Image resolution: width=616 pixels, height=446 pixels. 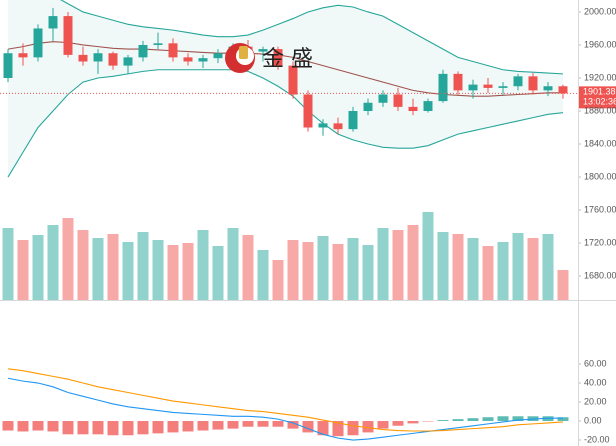 What do you see at coordinates (595, 382) in the screenshot?
I see `macd-tick-label: 40.00` at bounding box center [595, 382].